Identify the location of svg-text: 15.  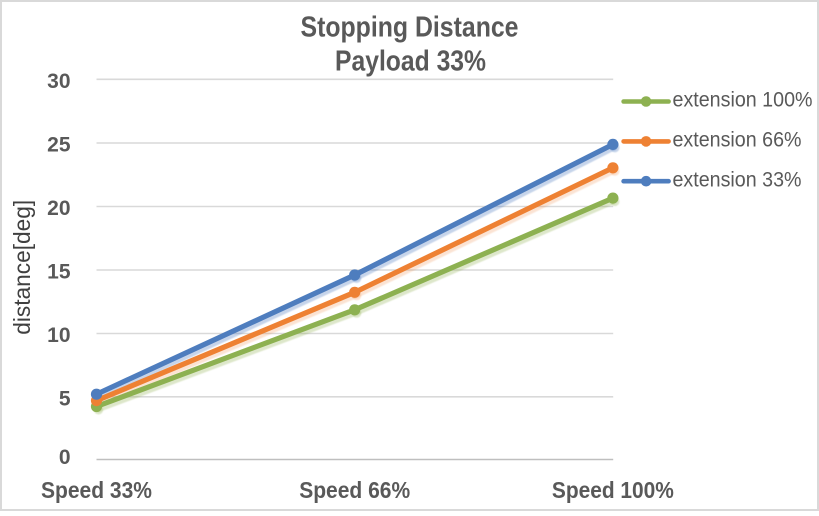
(59, 272).